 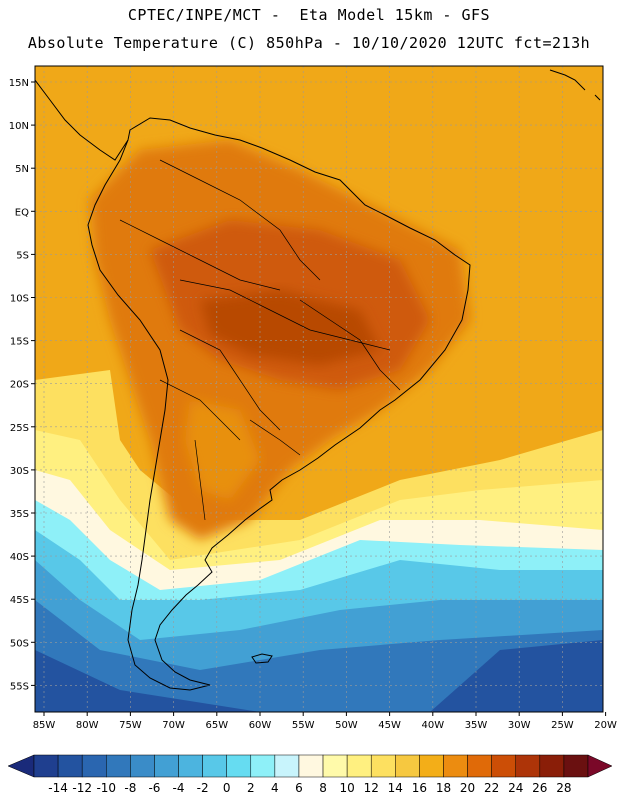 What do you see at coordinates (519, 725) in the screenshot?
I see `lon-label: 30W` at bounding box center [519, 725].